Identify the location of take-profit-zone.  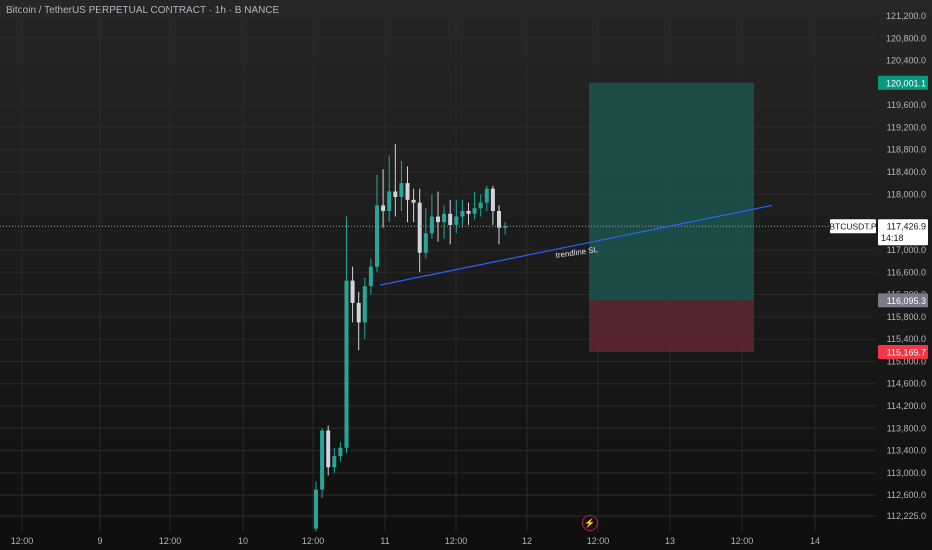
(671, 191).